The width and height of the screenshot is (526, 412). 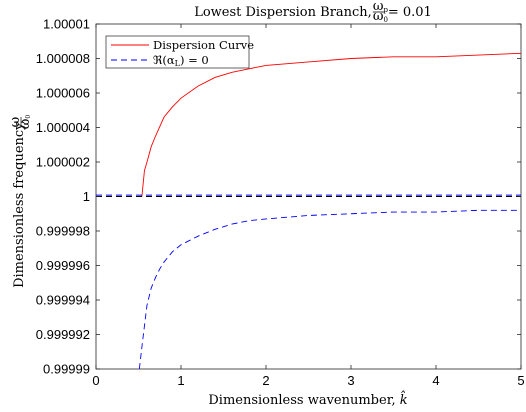 I want to click on y-tick-label: 0.999994, so click(x=63, y=300).